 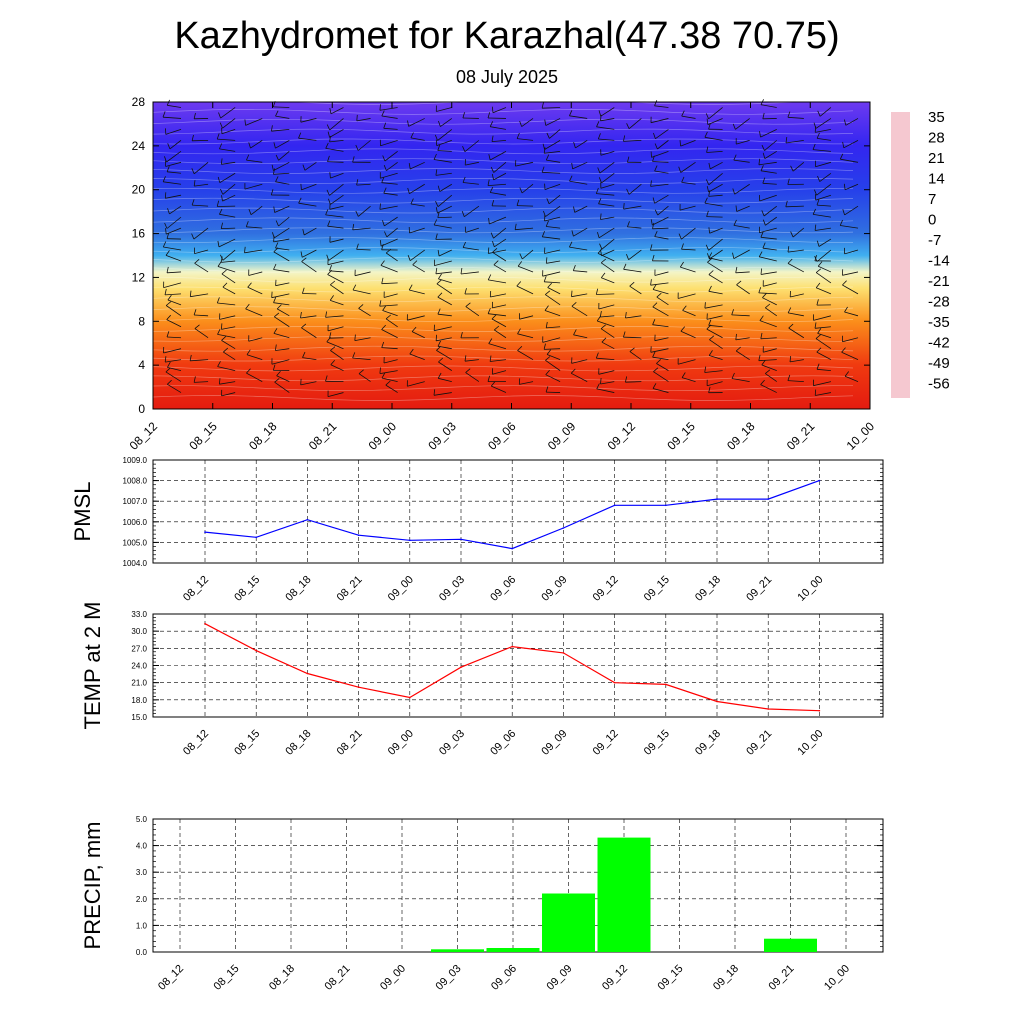 What do you see at coordinates (518, 885) in the screenshot?
I see `precip-frame` at bounding box center [518, 885].